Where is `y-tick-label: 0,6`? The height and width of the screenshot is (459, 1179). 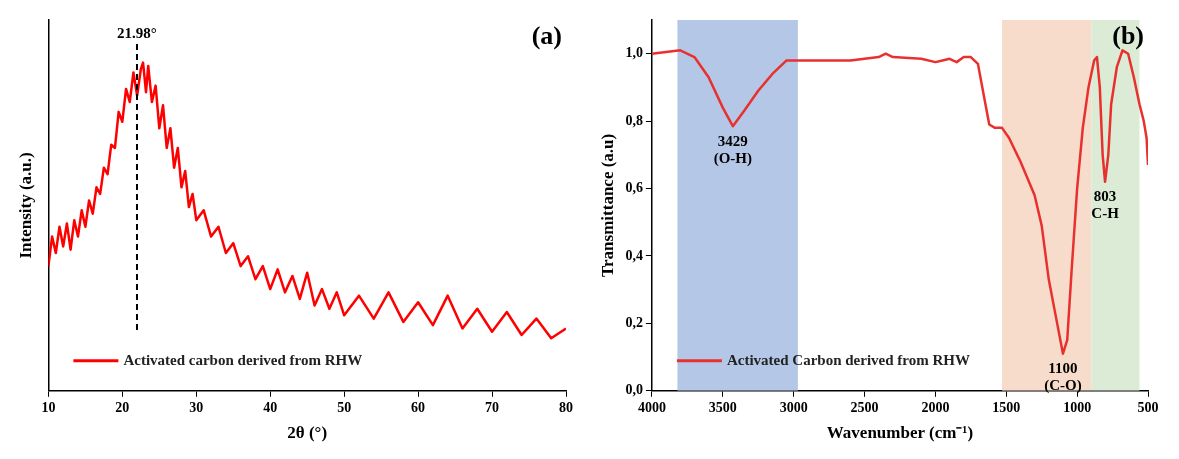
y-tick-label: 0,6 is located at coordinates (634, 188).